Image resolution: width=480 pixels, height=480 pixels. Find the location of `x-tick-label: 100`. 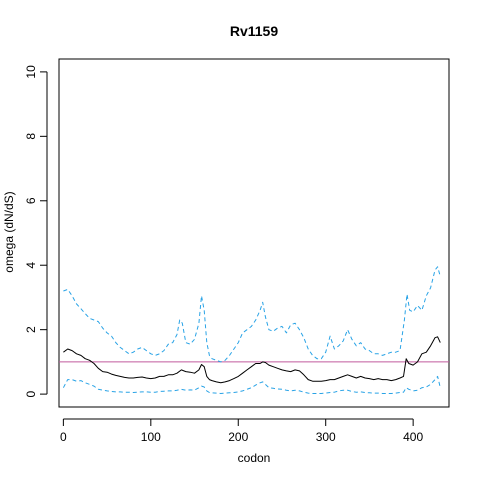

x-tick-label: 100 is located at coordinates (151, 437).